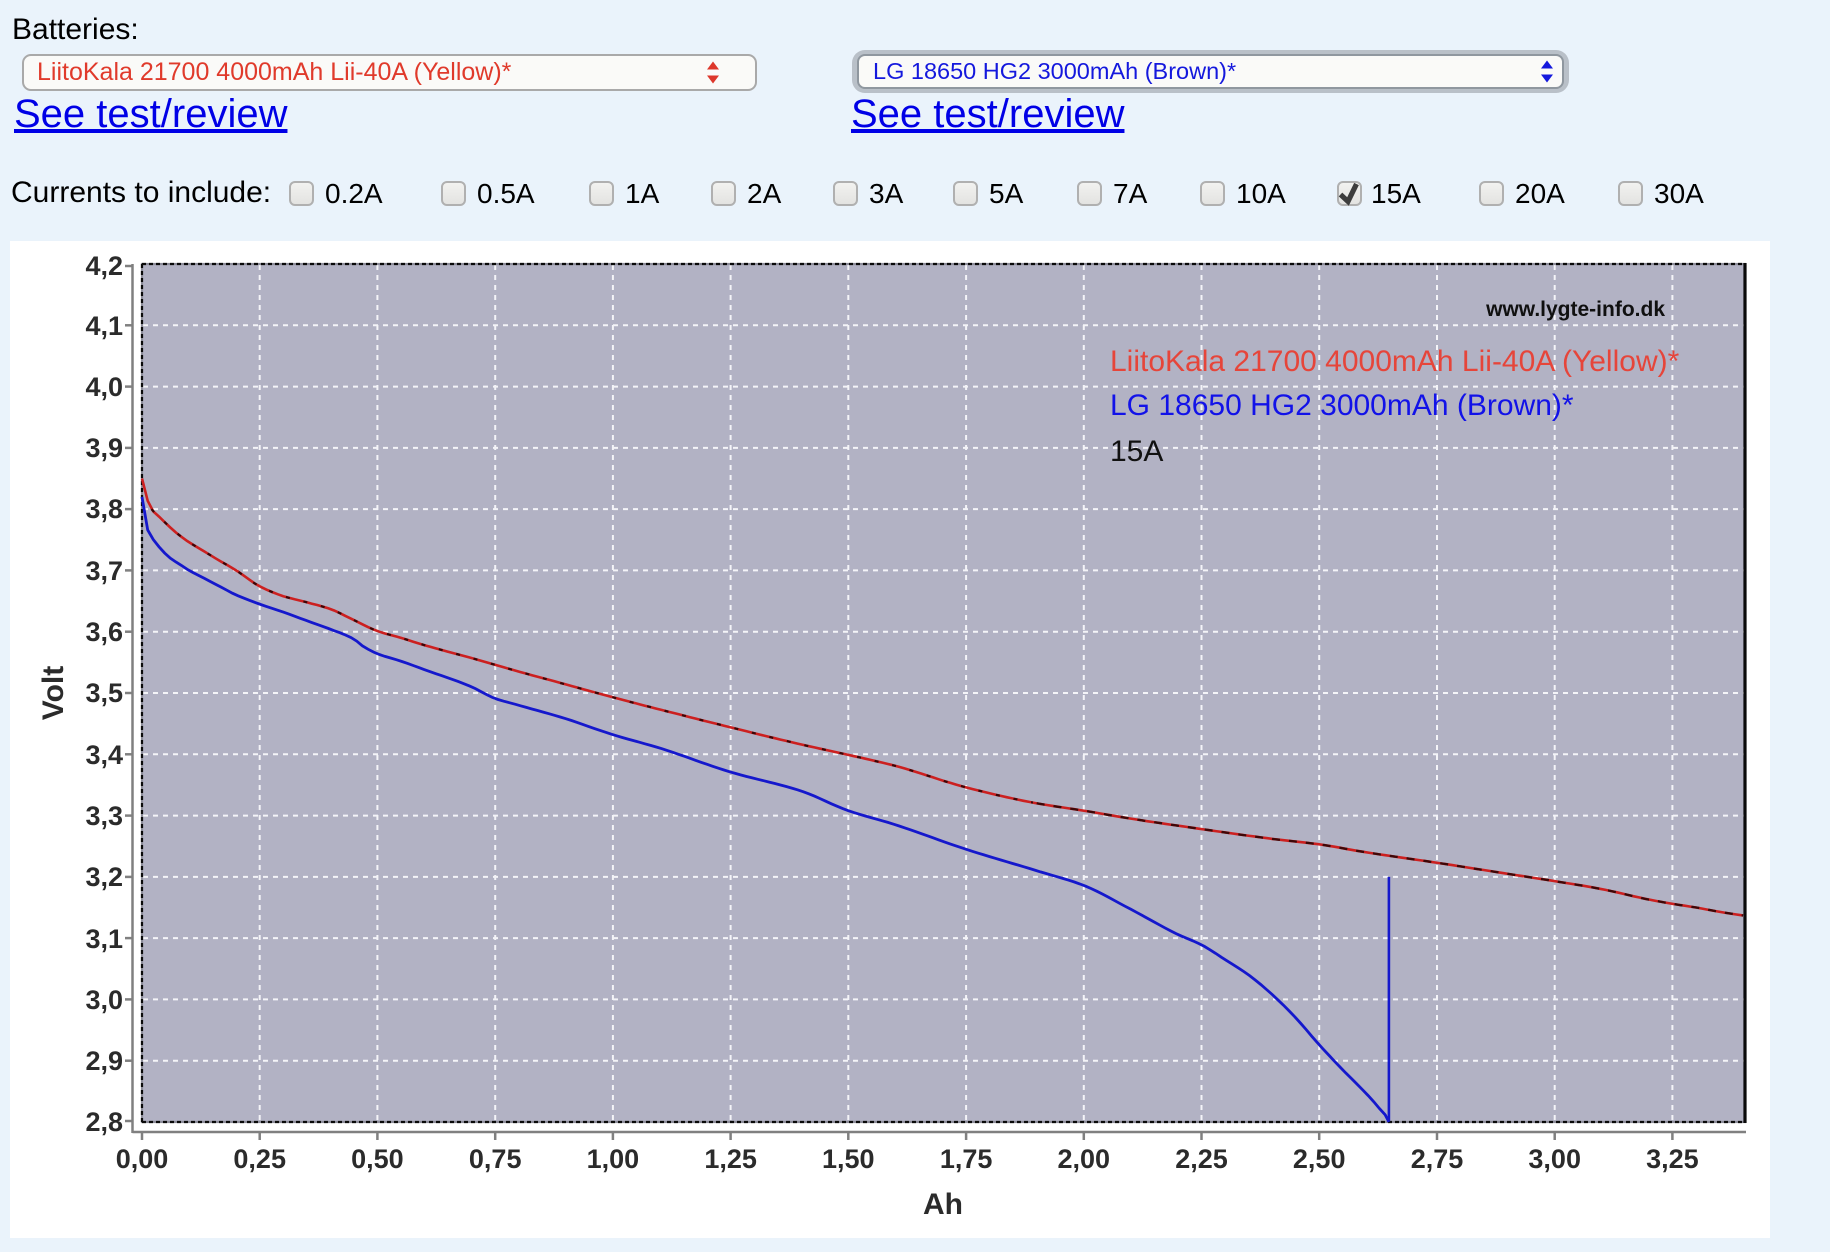  I want to click on svg-text: 2,50, so click(1319, 1159).